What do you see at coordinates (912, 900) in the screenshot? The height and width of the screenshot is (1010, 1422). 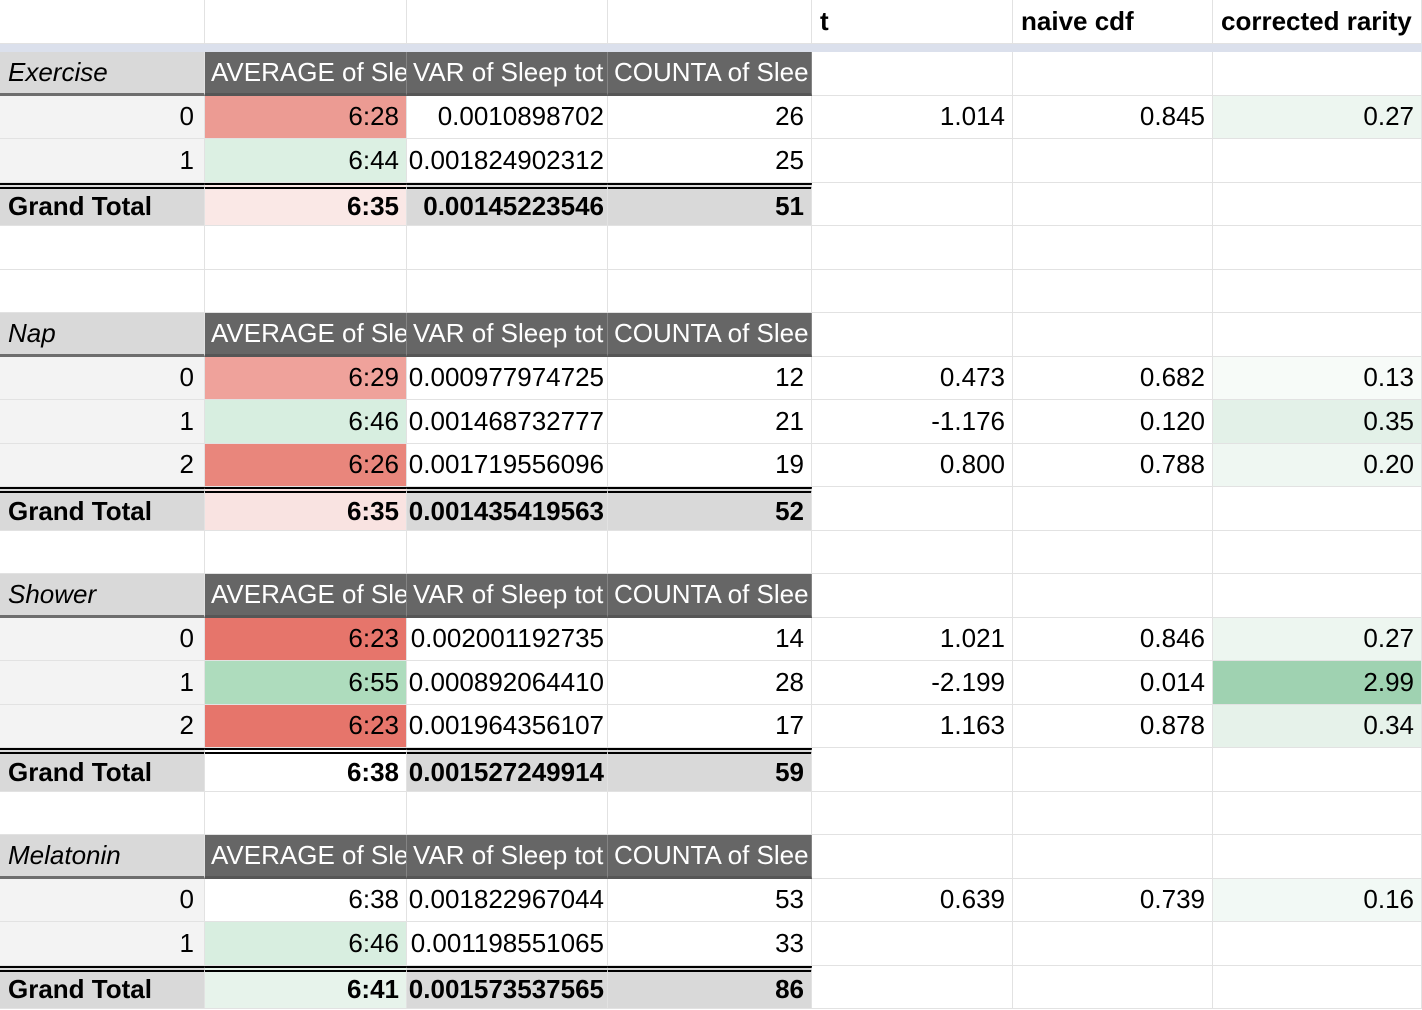 I see `cell-t: 0.639` at bounding box center [912, 900].